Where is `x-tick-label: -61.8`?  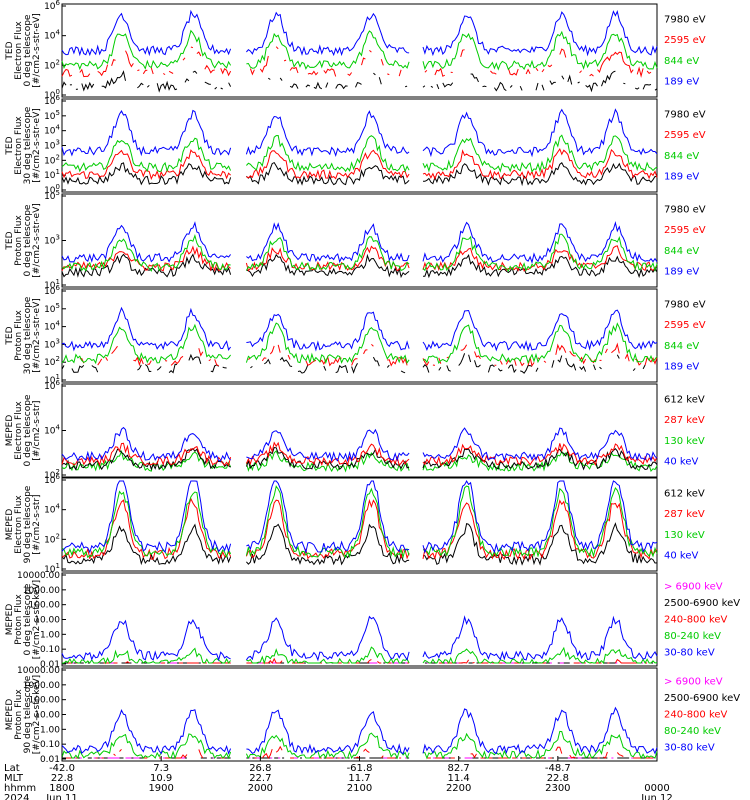
x-tick-label: -61.8 is located at coordinates (360, 768).